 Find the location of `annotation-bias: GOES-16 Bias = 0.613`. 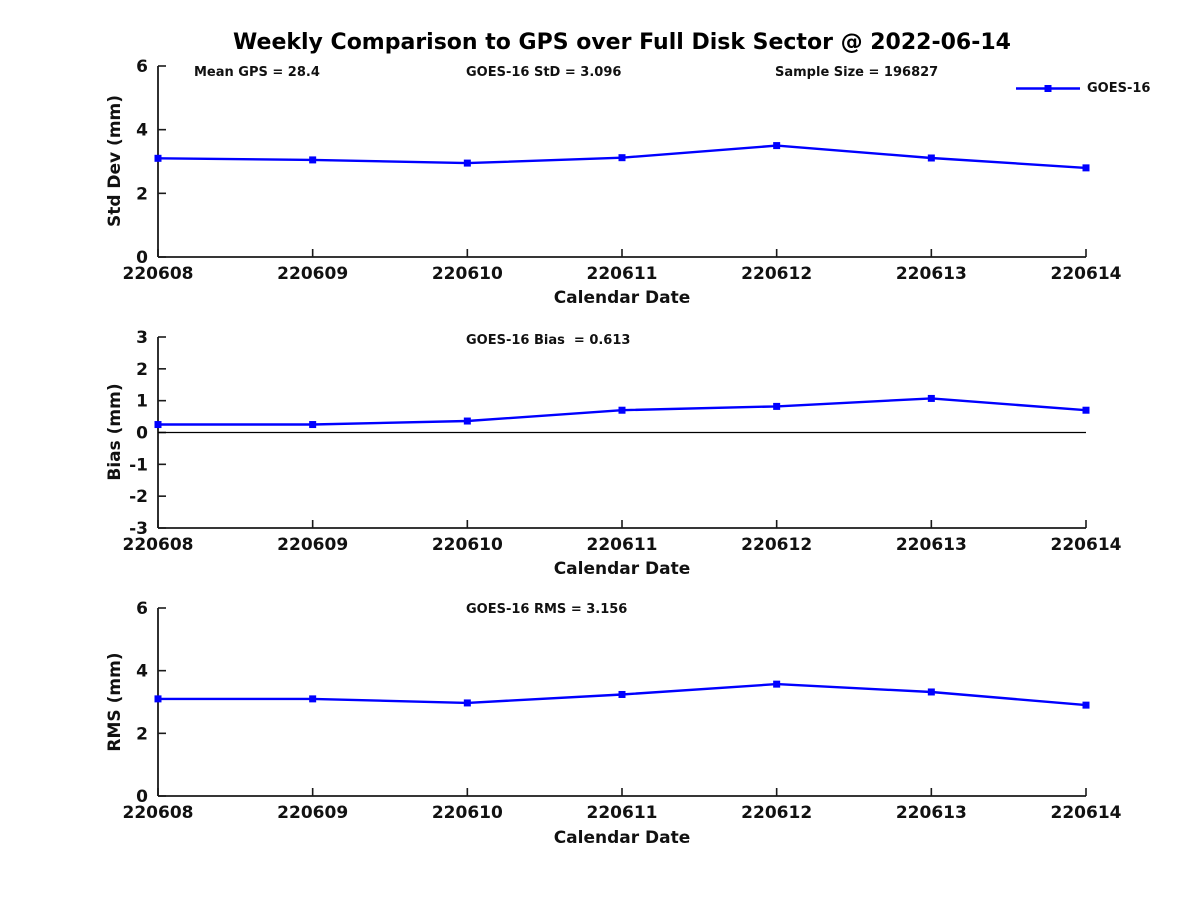

annotation-bias: GOES-16 Bias = 0.613 is located at coordinates (548, 340).